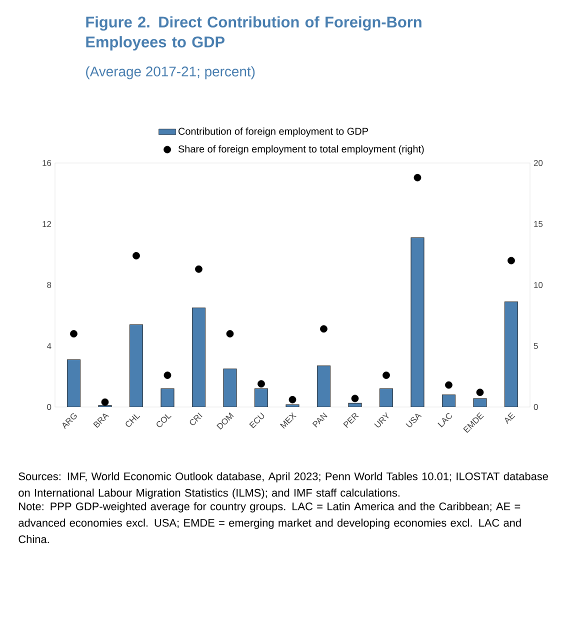 The image size is (563, 619). I want to click on x-tick-label: AE, so click(510, 418).